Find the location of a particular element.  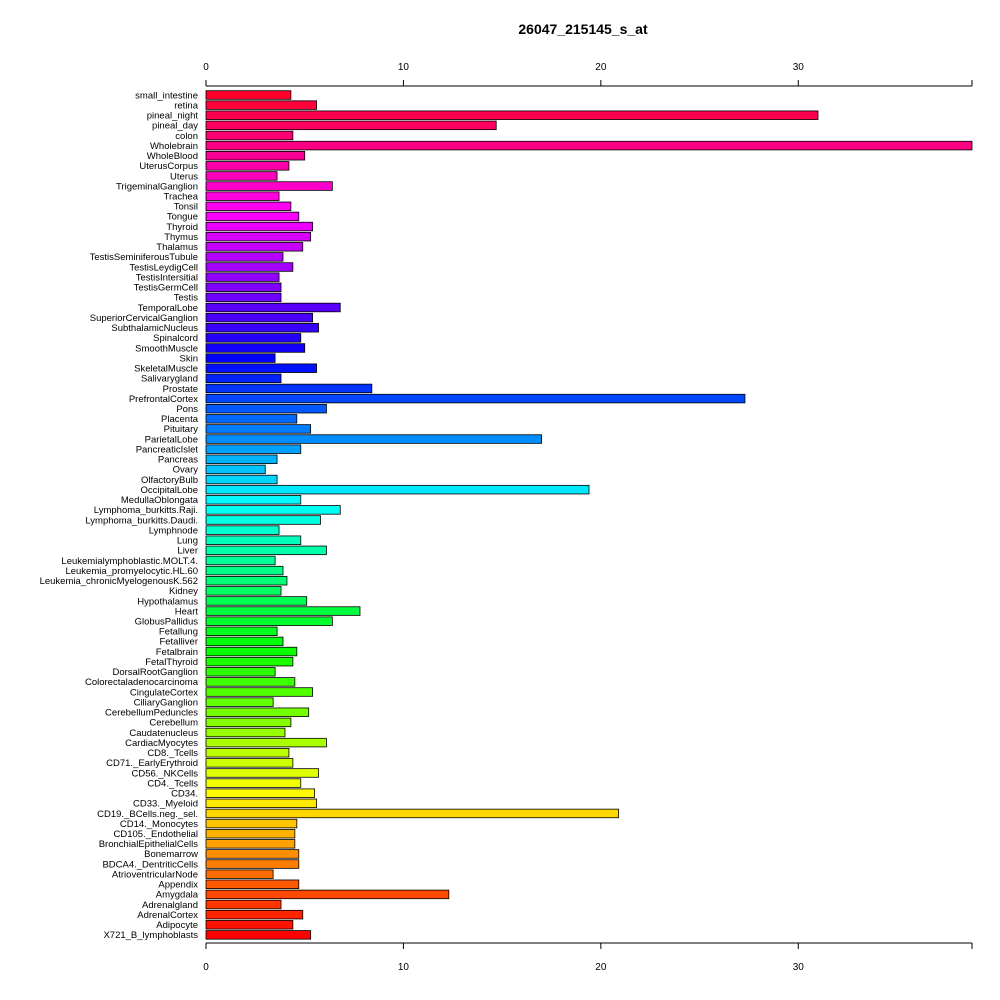

bar-pineal_day is located at coordinates (351, 125).